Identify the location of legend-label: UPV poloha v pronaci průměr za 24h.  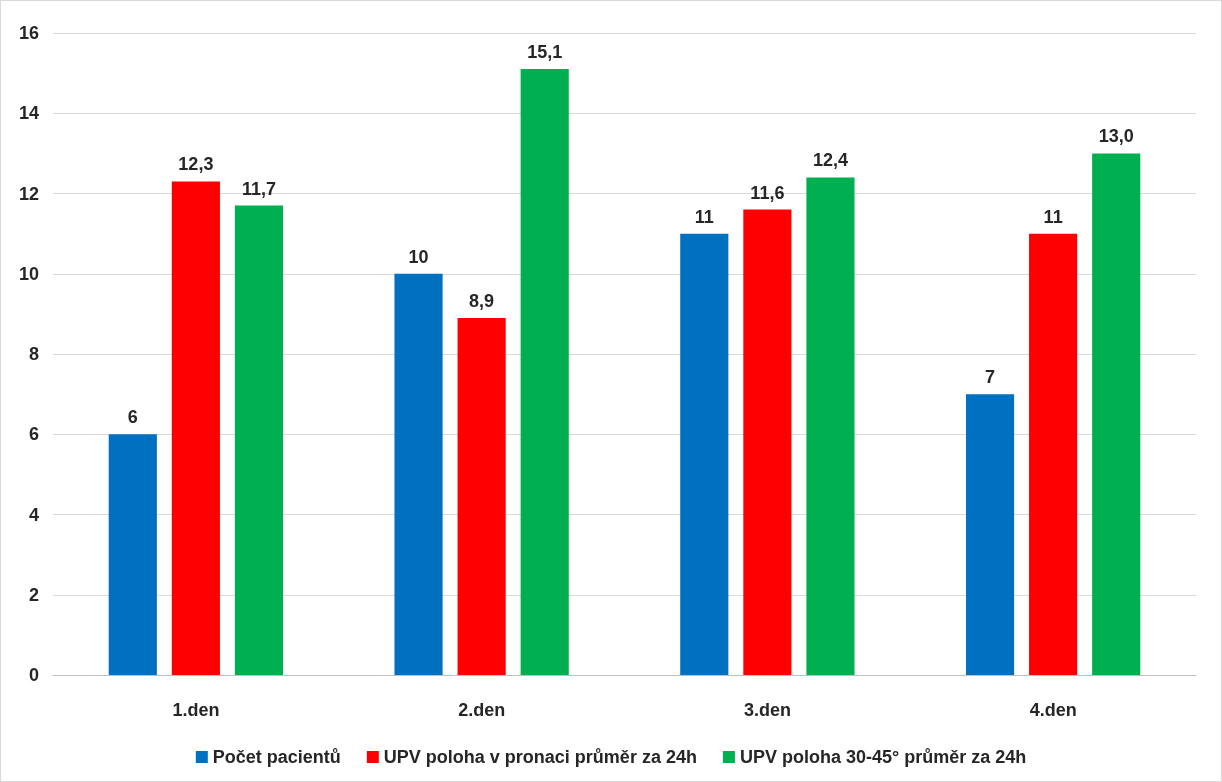
(540, 757).